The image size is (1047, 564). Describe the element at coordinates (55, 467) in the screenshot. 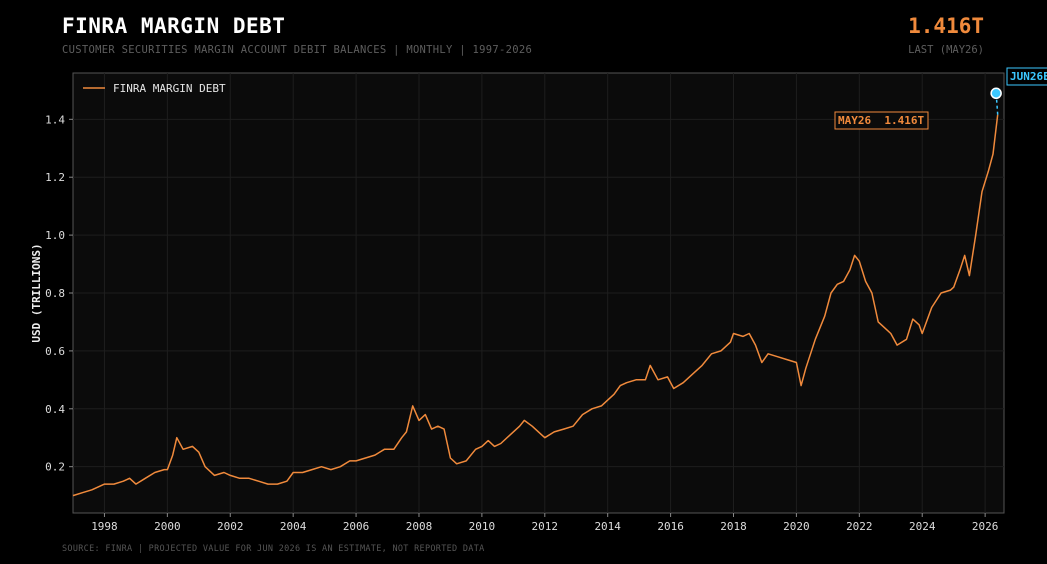

I see `y-tick-label: 0.2` at that location.